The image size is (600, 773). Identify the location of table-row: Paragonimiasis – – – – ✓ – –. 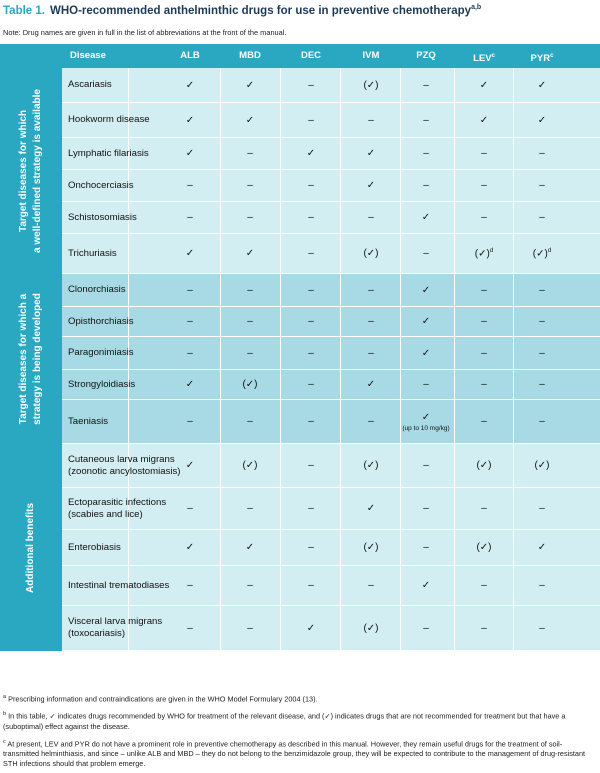
(331, 353).